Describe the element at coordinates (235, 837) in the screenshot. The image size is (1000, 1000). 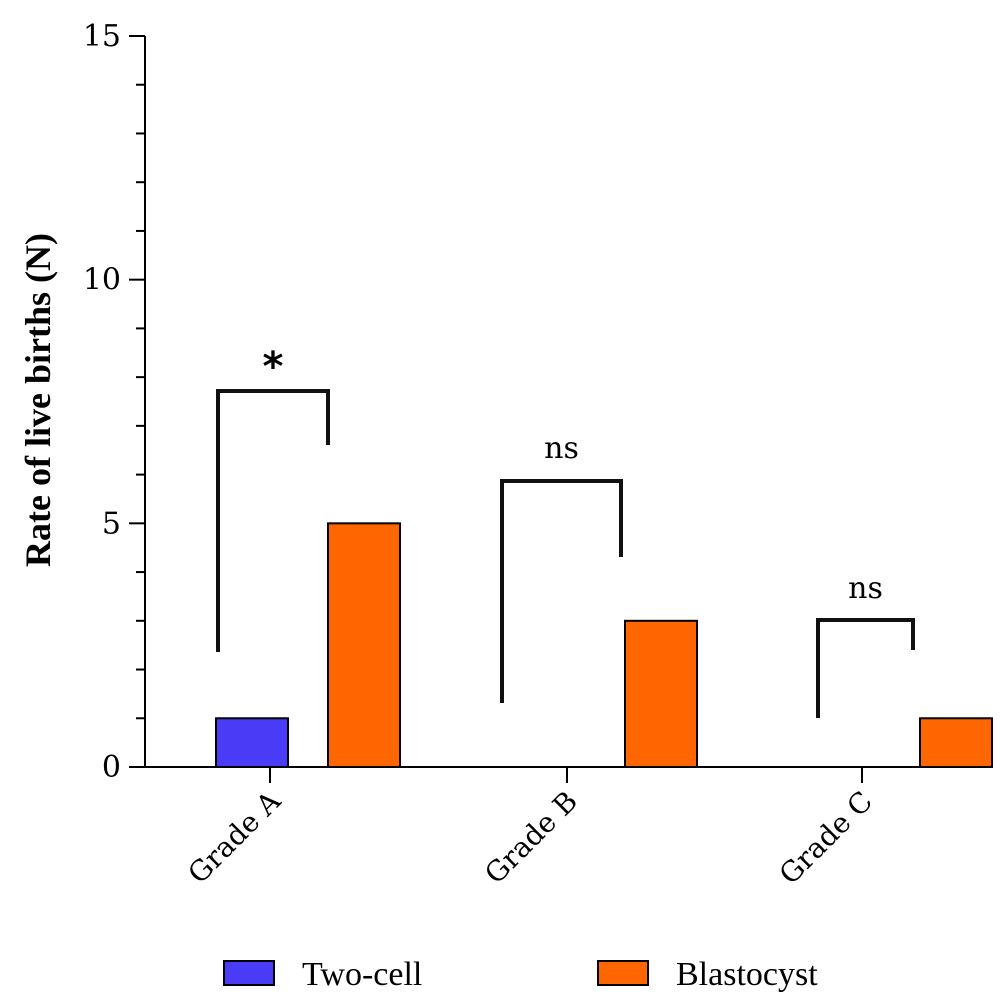
I see `x-tick-label: Grade A` at that location.